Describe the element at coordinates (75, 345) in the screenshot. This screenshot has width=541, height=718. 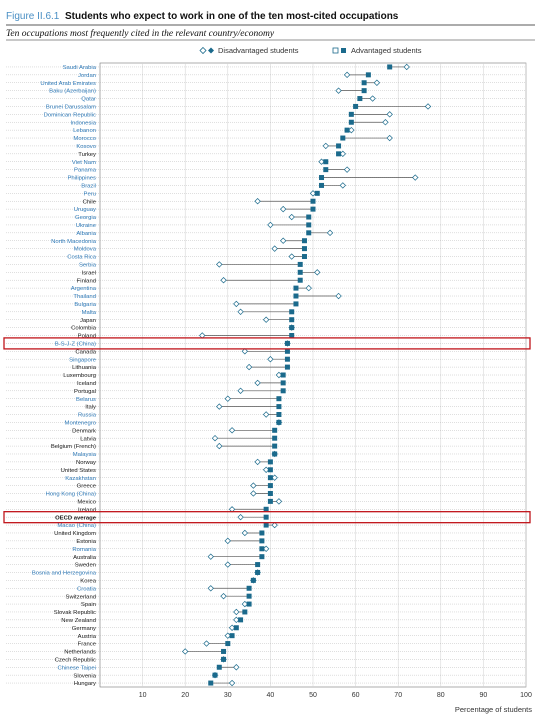
I see `country-label: B-S-J-Z (China)` at that location.